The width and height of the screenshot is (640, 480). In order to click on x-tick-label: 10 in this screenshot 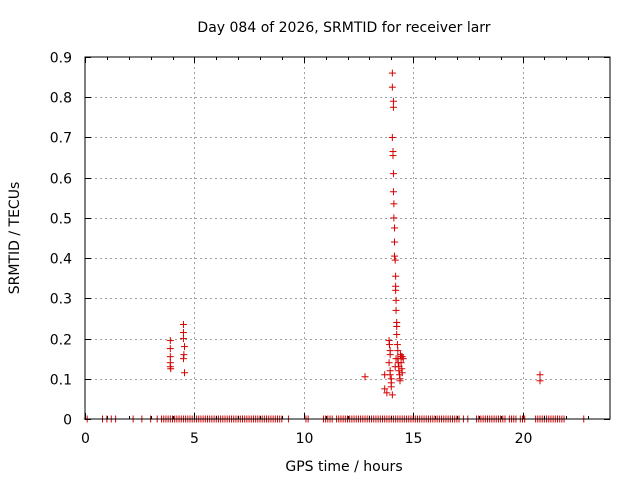, I will do `click(305, 439)`.